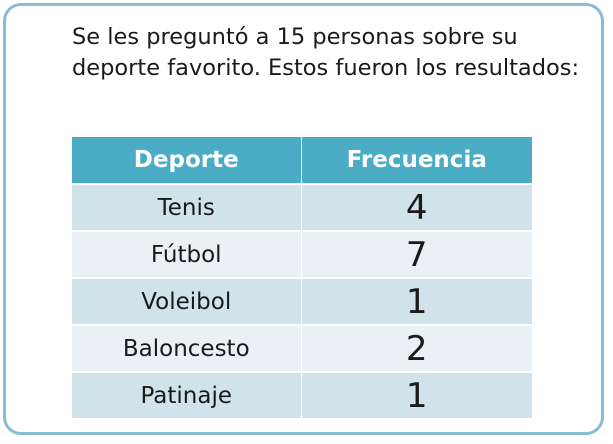  I want to click on sport-cell: Patinaje, so click(186, 394).